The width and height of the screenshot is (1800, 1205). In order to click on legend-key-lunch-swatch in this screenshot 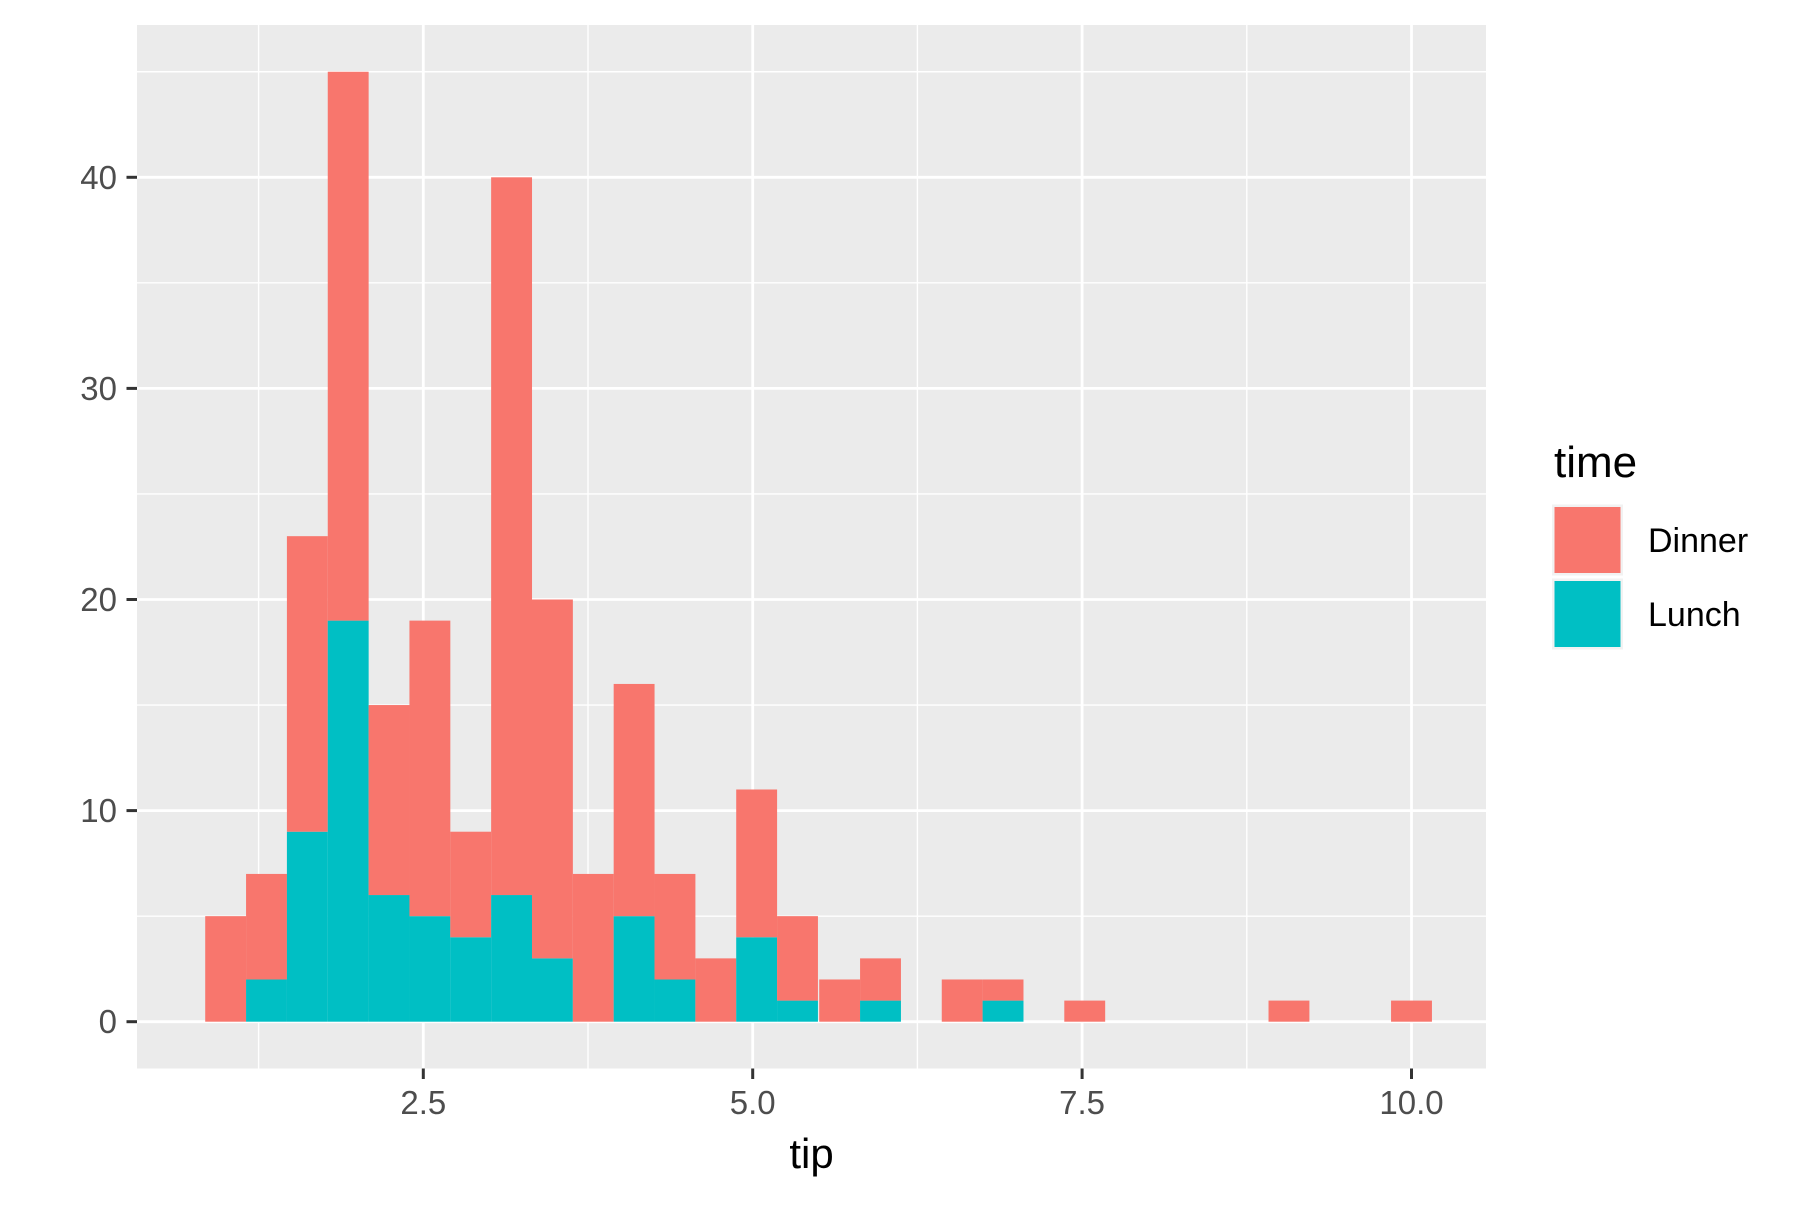, I will do `click(1587, 614)`.